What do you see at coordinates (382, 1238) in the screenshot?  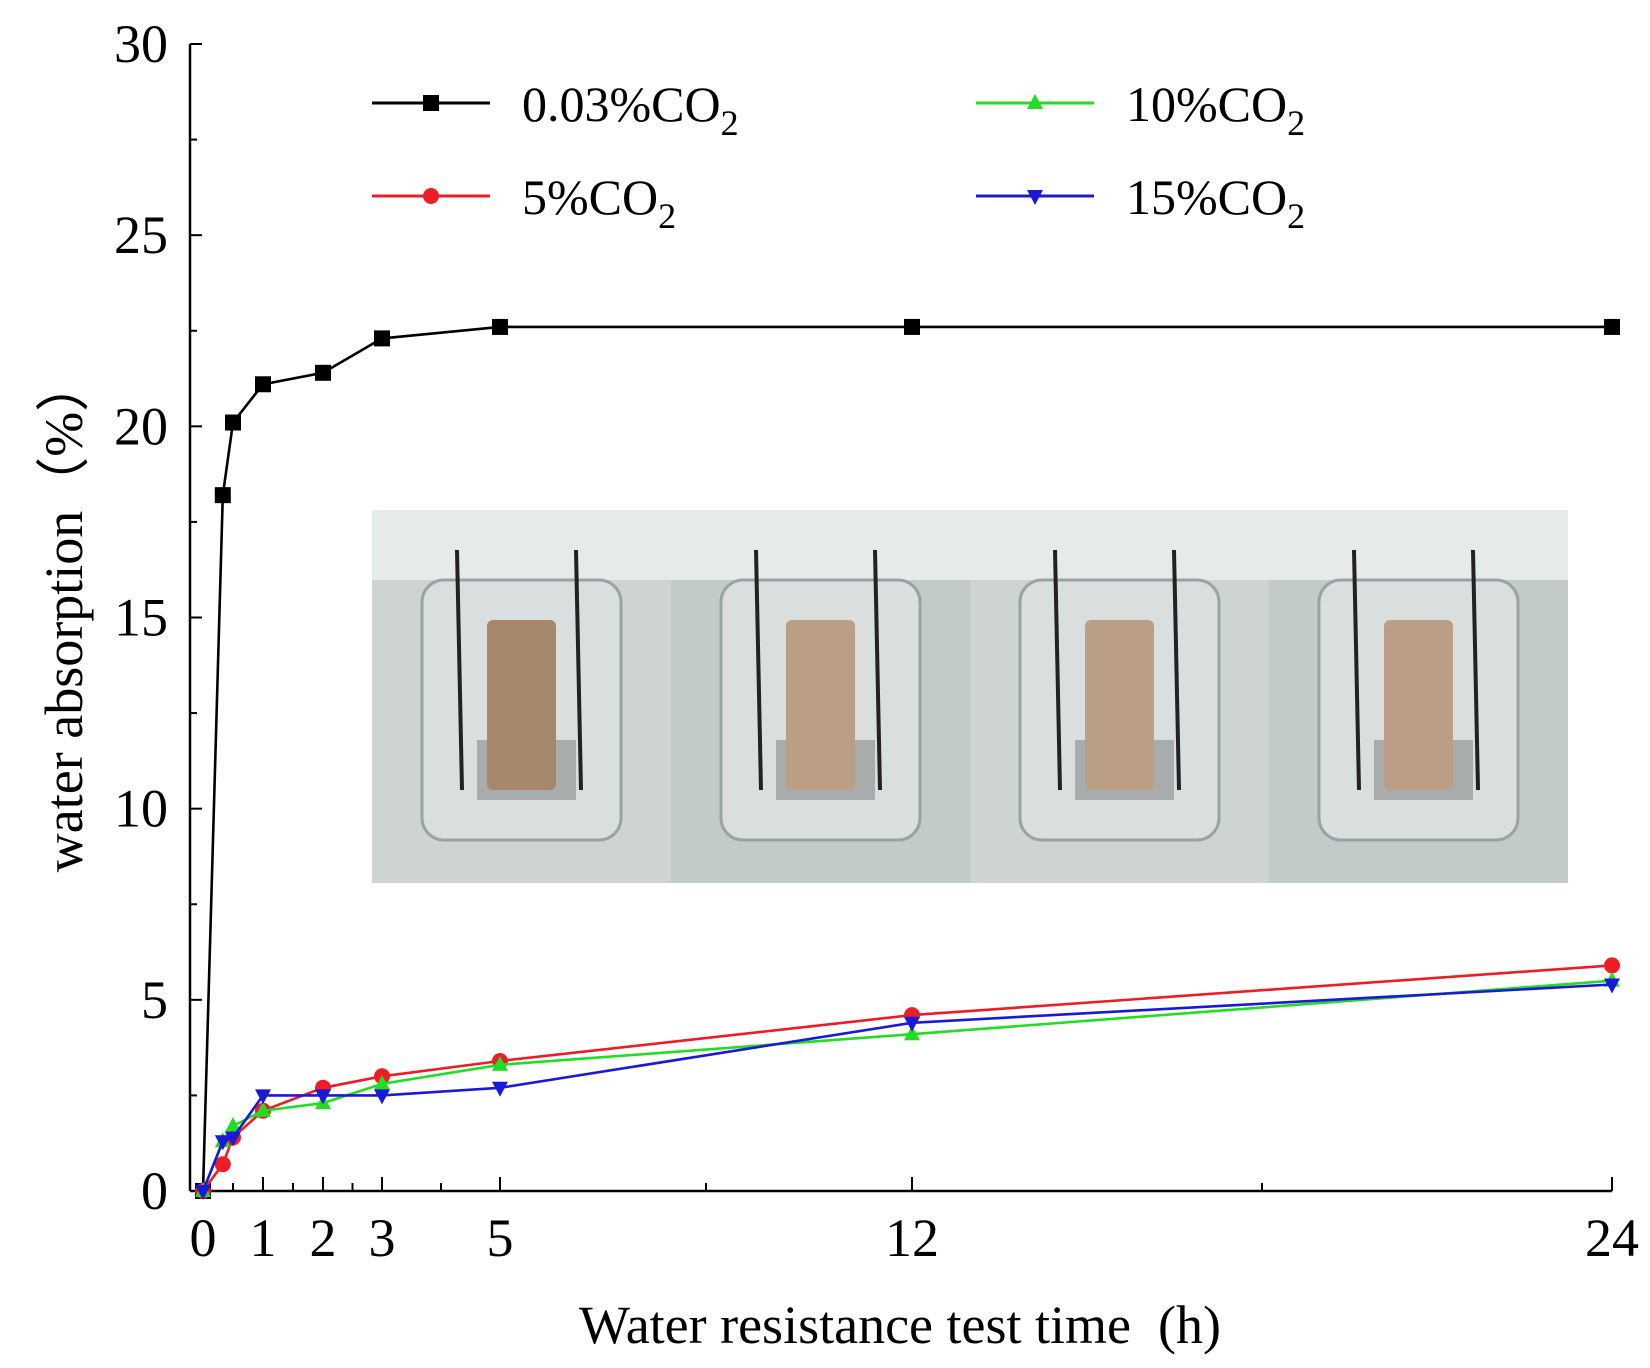 I see `x-tick-label: 3` at bounding box center [382, 1238].